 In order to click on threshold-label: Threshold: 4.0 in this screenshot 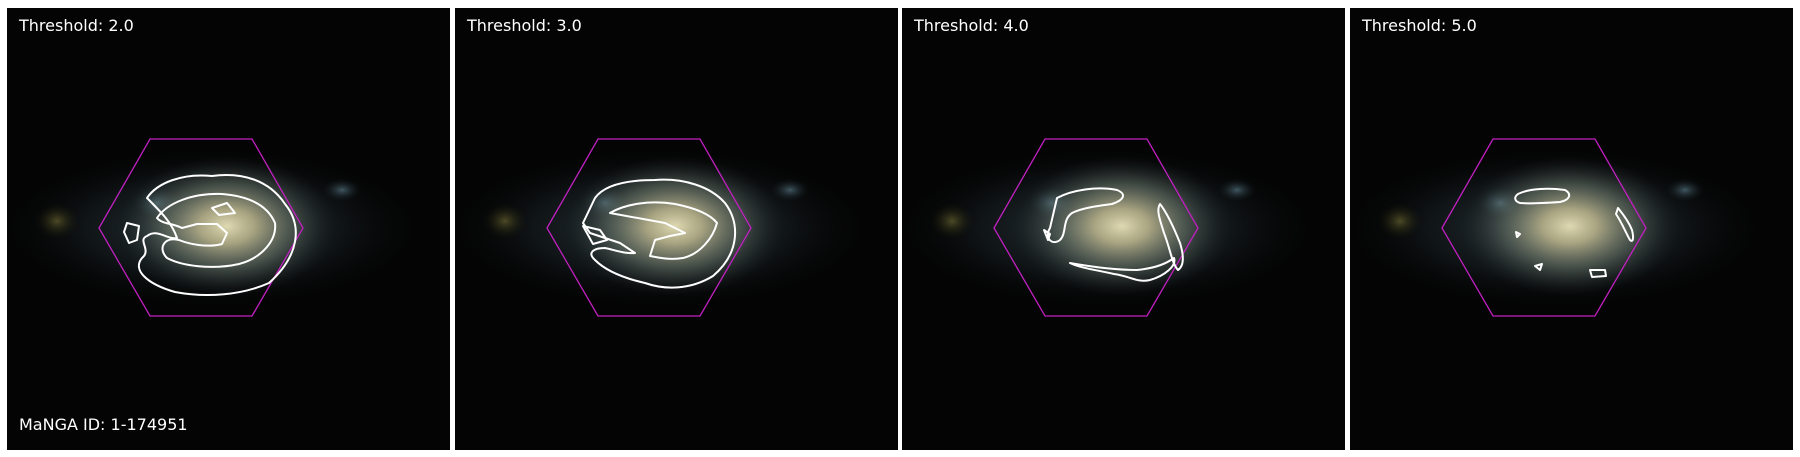, I will do `click(971, 25)`.